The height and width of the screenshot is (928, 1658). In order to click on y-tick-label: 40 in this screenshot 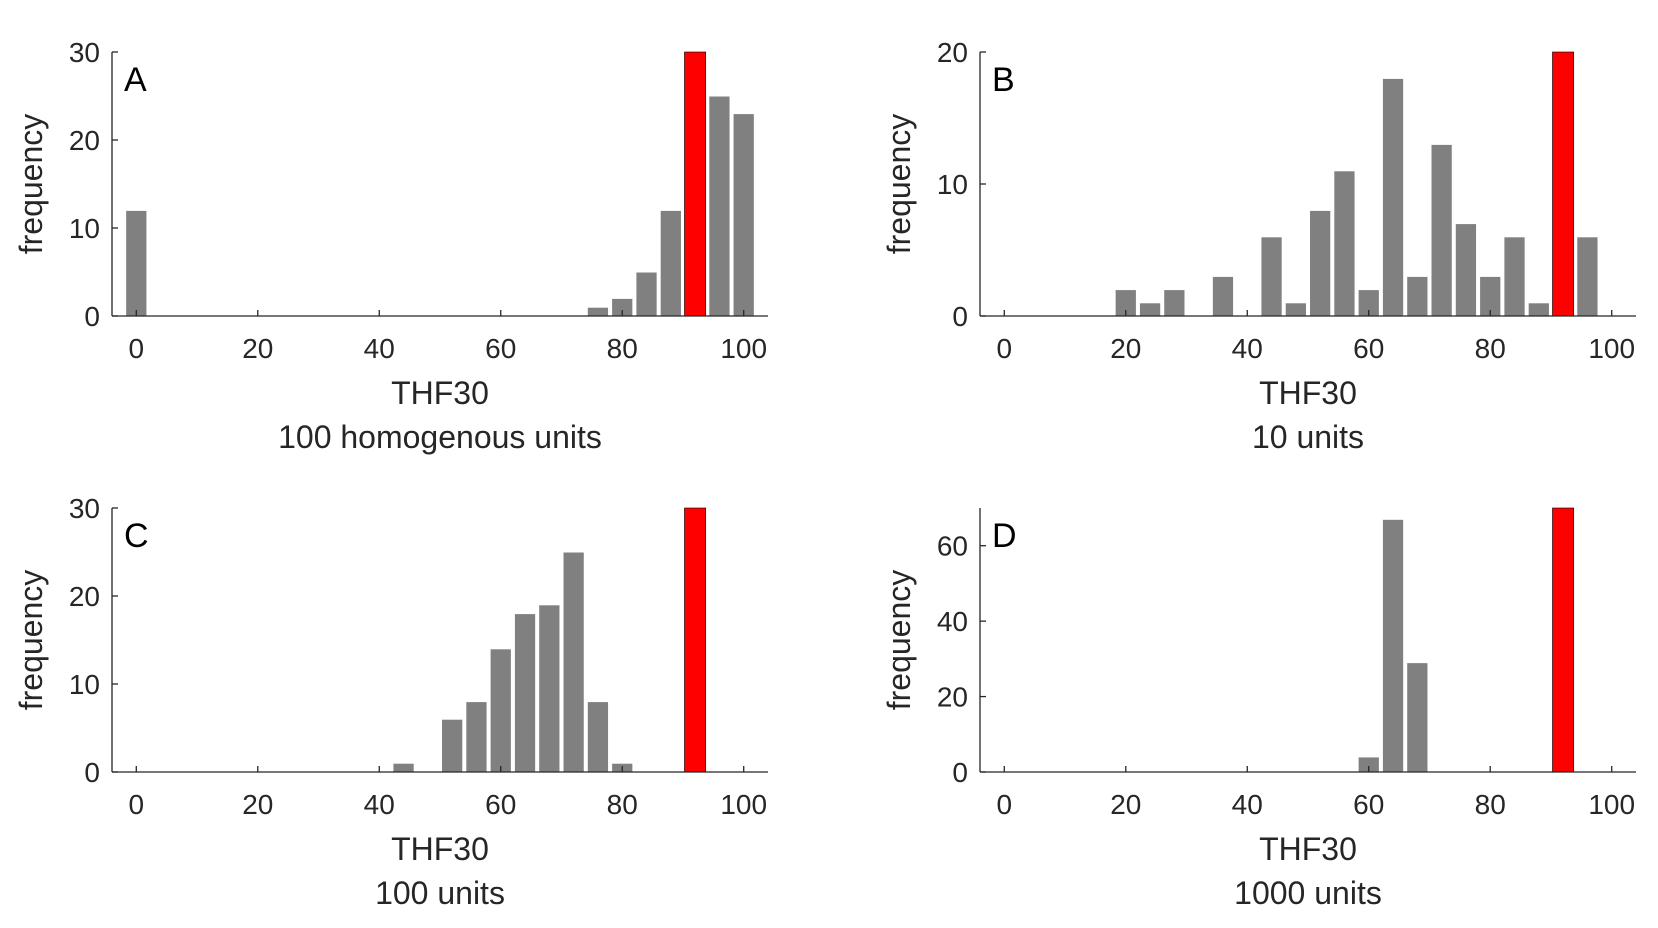, I will do `click(952, 621)`.